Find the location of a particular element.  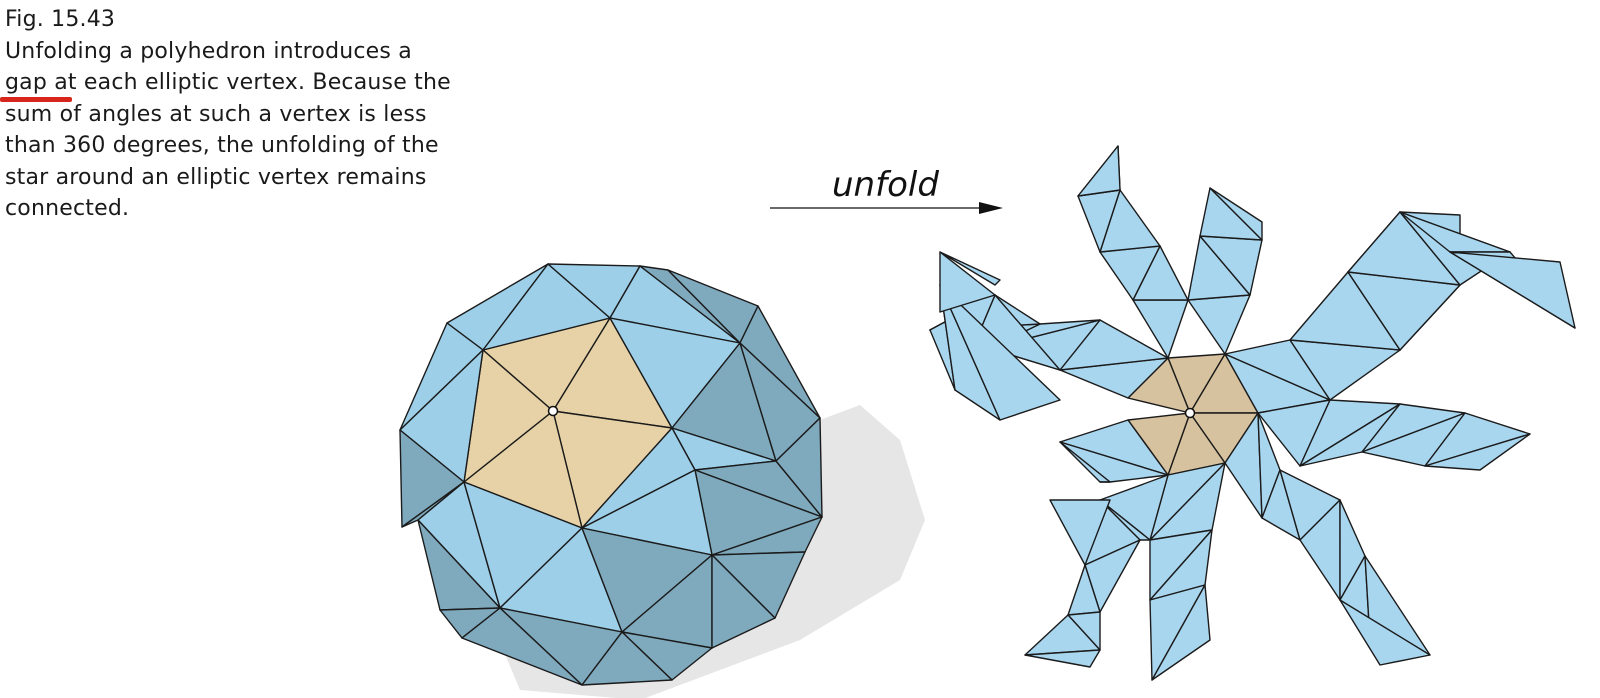

arrow-head is located at coordinates (991, 208).